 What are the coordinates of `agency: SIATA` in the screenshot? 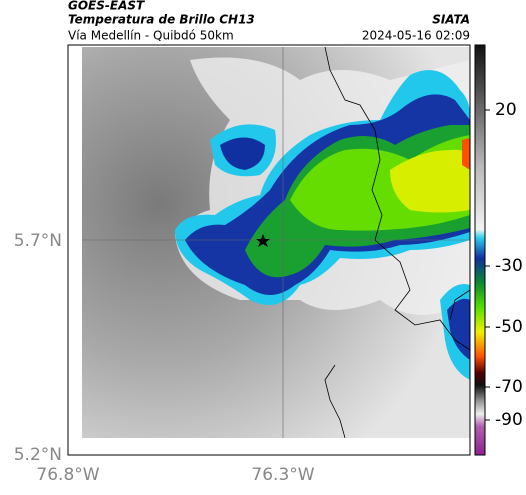 It's located at (451, 20).